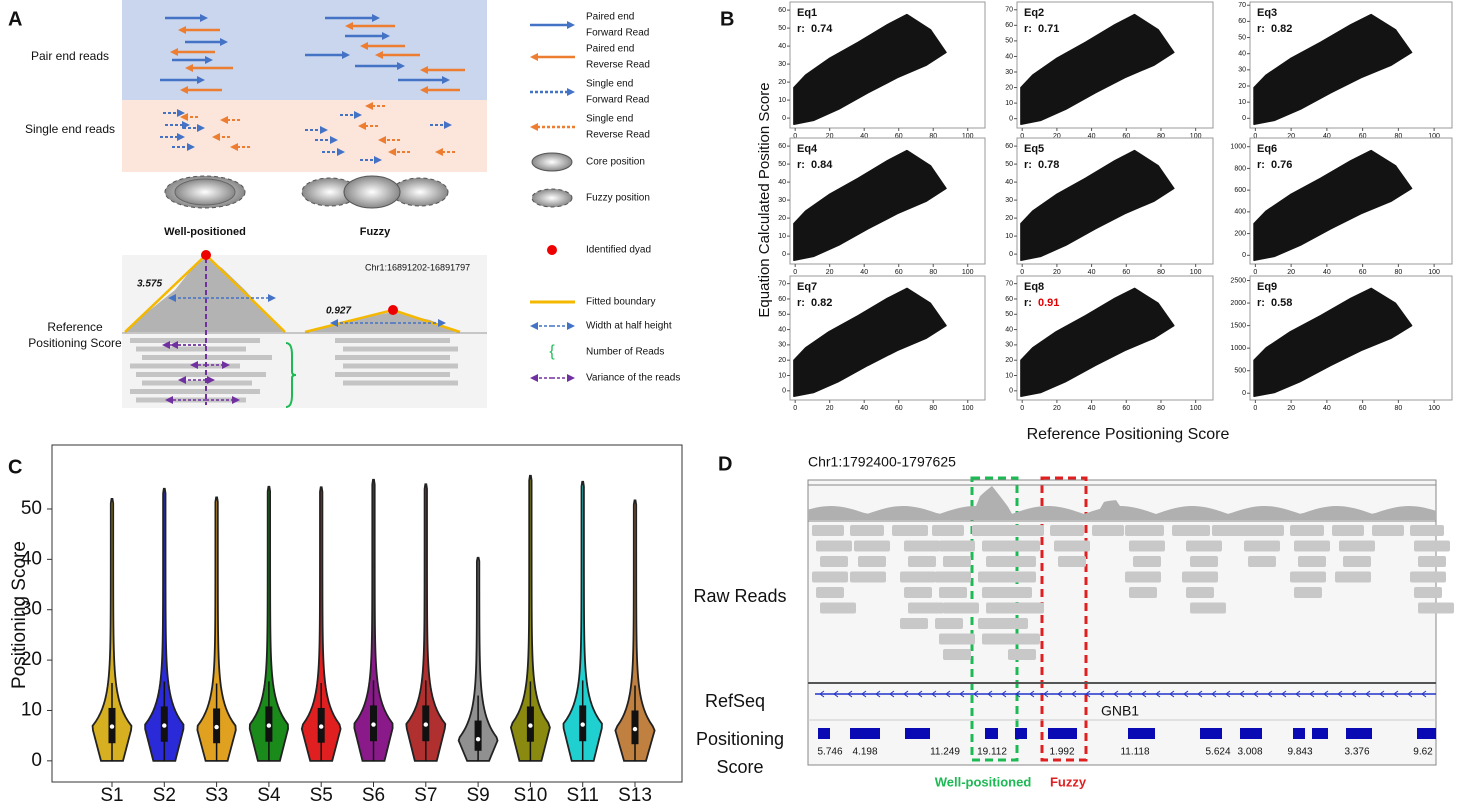  Describe the element at coordinates (373, 795) in the screenshot. I see `x-tick-label: S6` at that location.